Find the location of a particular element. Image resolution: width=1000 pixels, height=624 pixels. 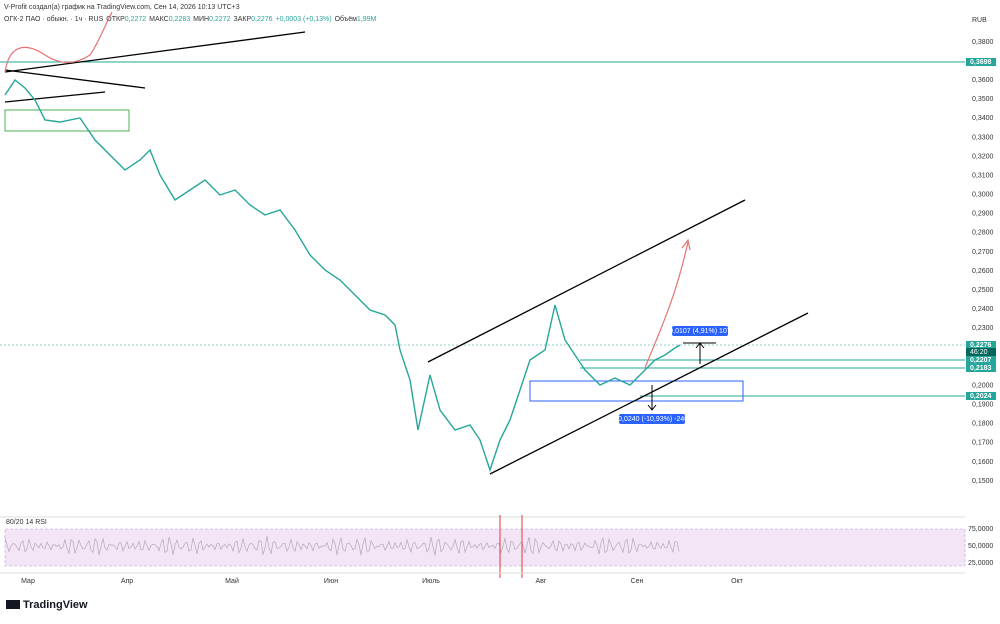

price-tick: 0,2900 is located at coordinates (983, 214).